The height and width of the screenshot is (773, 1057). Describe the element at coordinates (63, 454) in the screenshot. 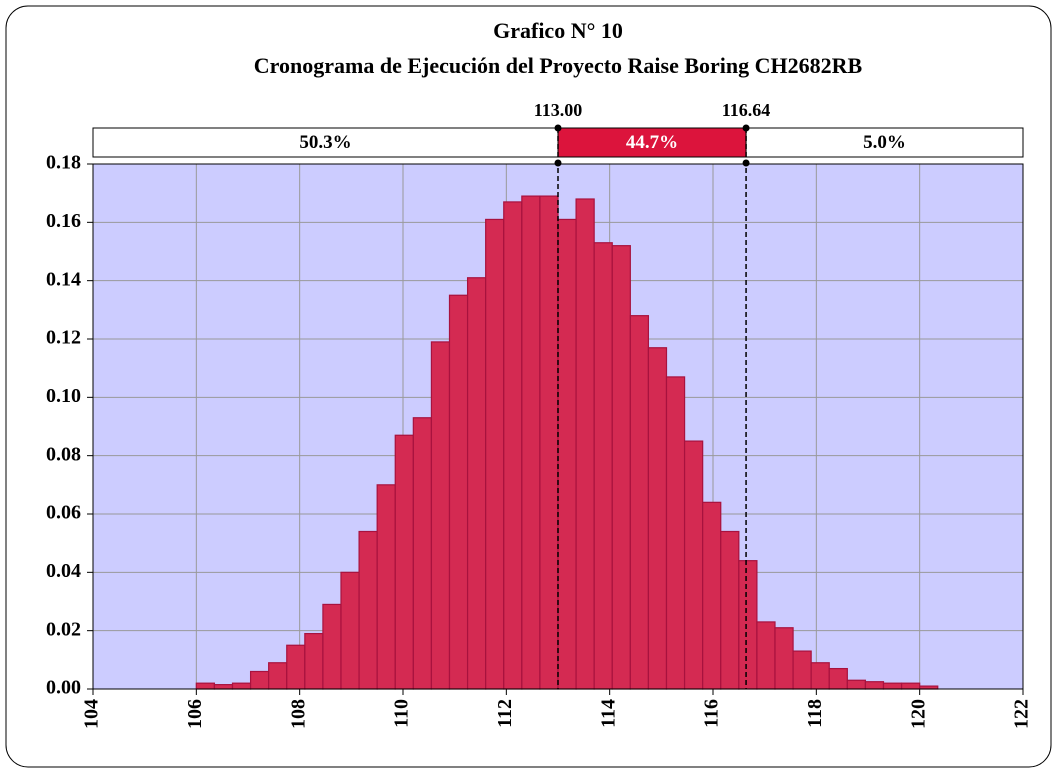

I see `y-tick-label: 0.08` at that location.